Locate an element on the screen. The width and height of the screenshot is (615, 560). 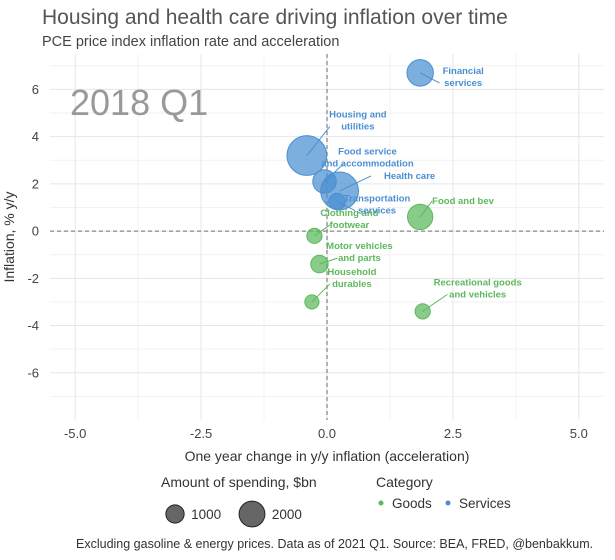
x-tick-label: 5.0 is located at coordinates (579, 433).